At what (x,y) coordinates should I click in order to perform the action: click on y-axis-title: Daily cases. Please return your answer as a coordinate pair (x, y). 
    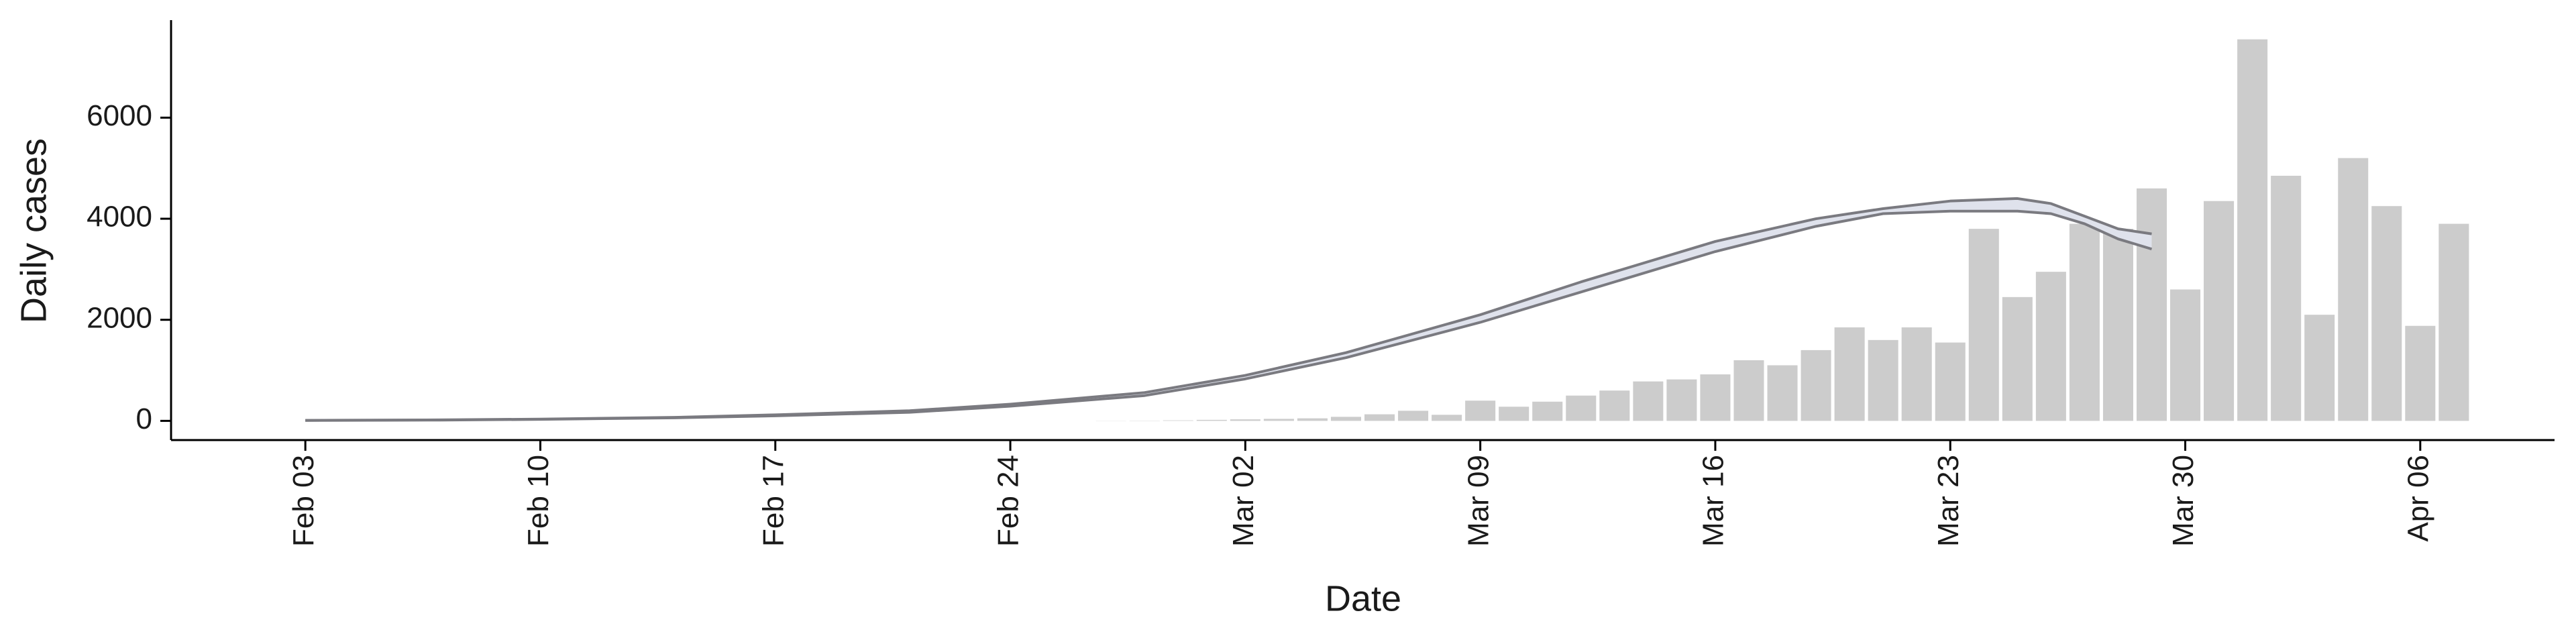
    Looking at the image, I should click on (33, 230).